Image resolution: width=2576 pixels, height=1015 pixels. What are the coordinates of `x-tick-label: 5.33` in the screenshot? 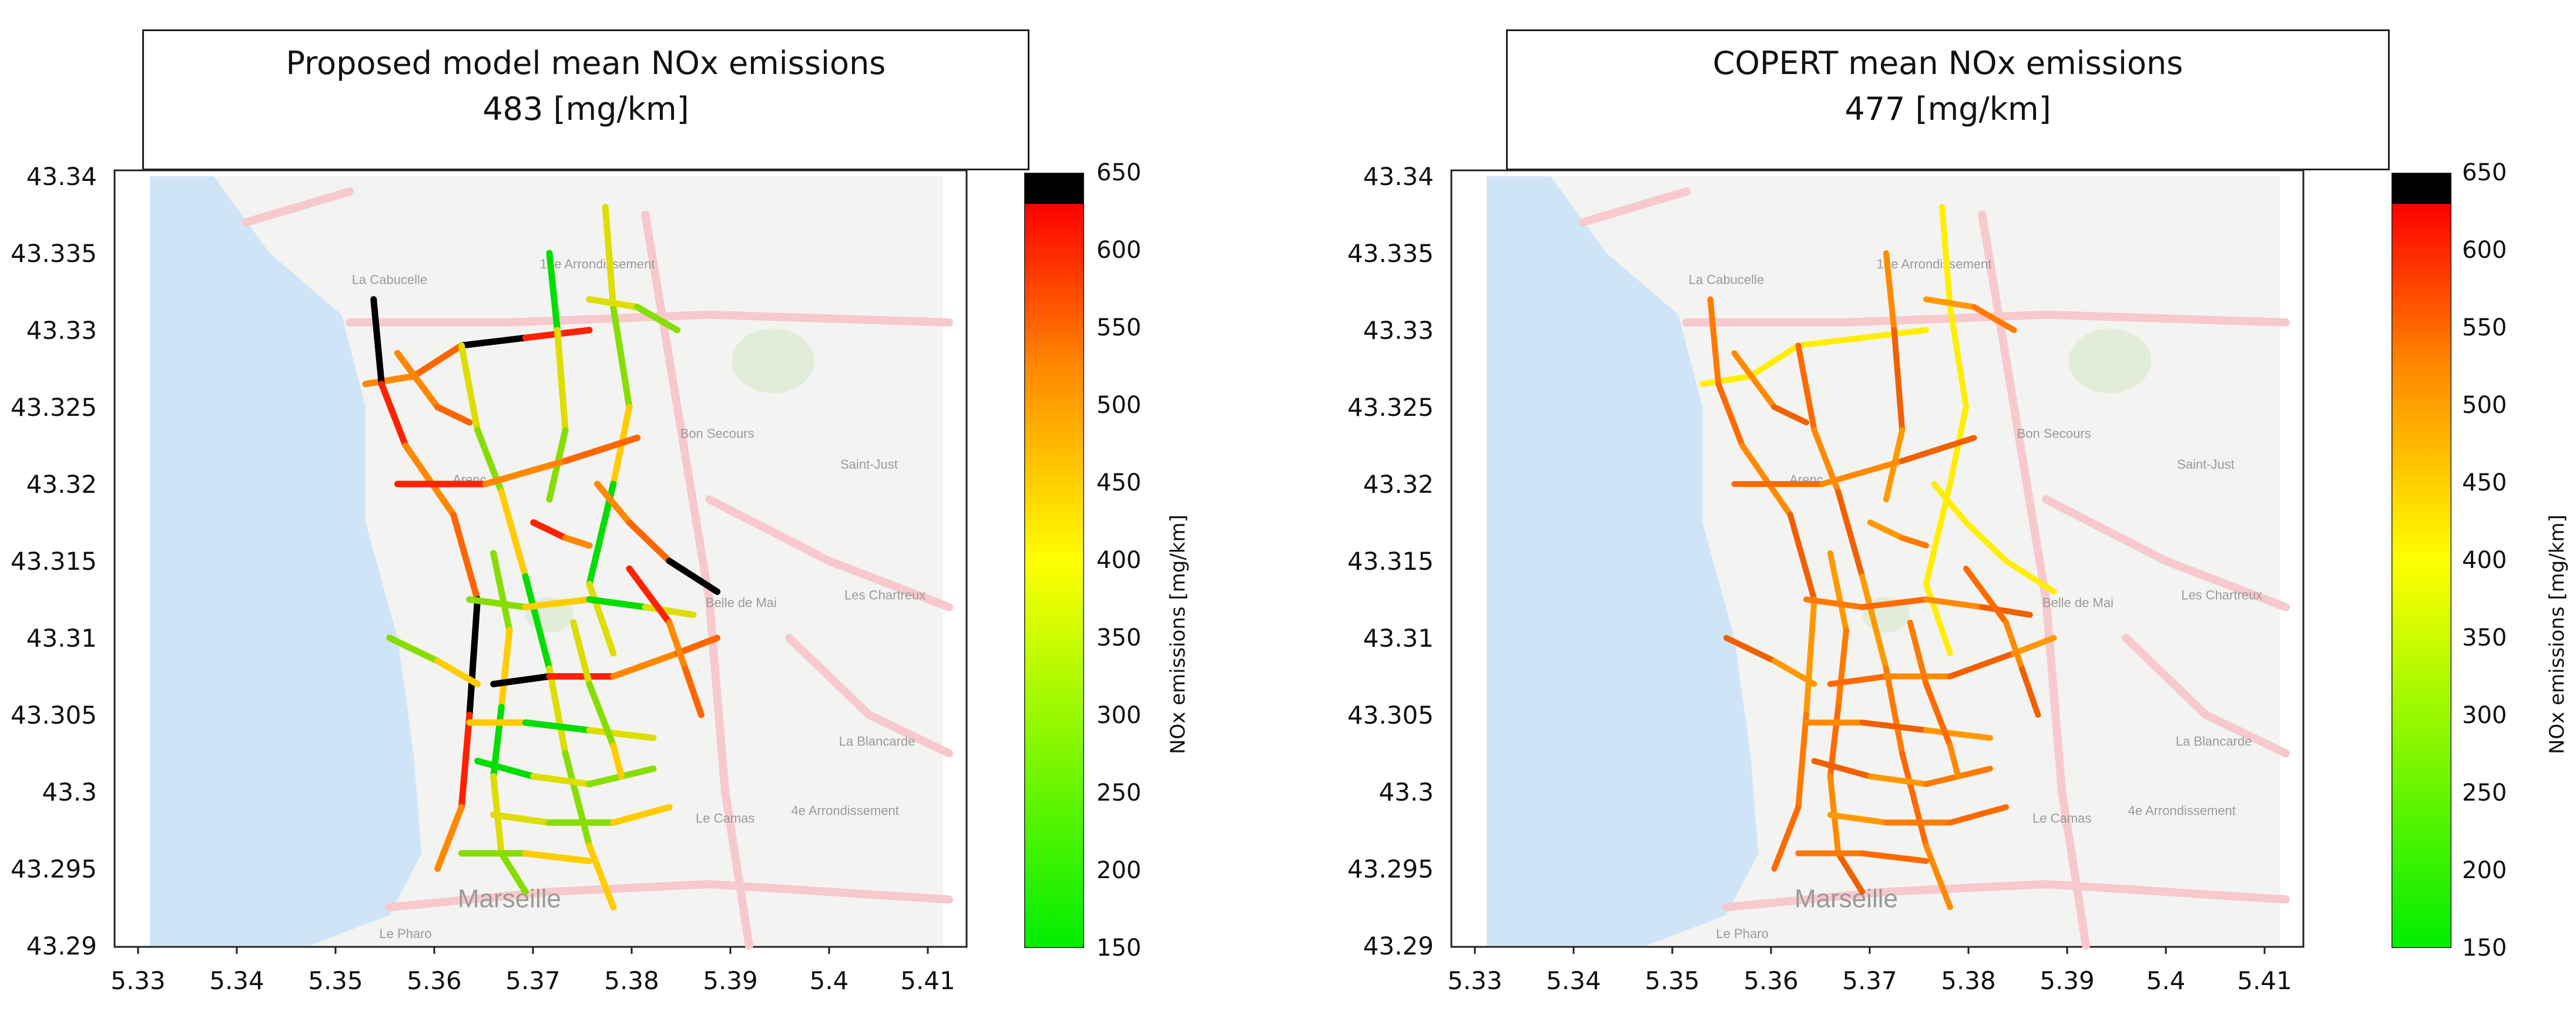 It's located at (138, 980).